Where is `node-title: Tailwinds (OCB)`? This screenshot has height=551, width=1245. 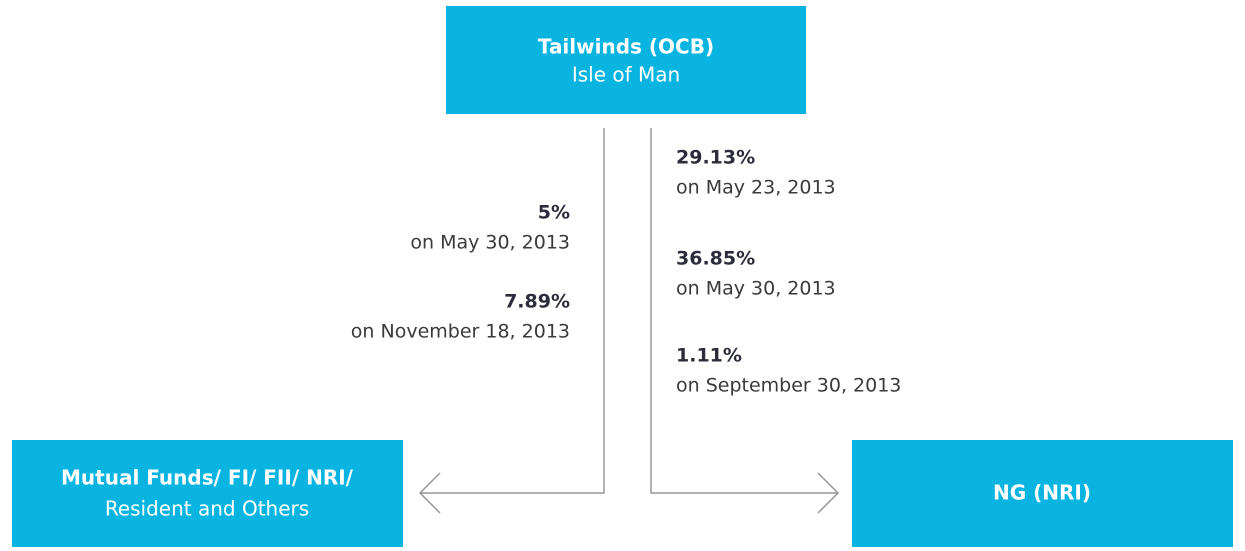
node-title: Tailwinds (OCB) is located at coordinates (626, 47).